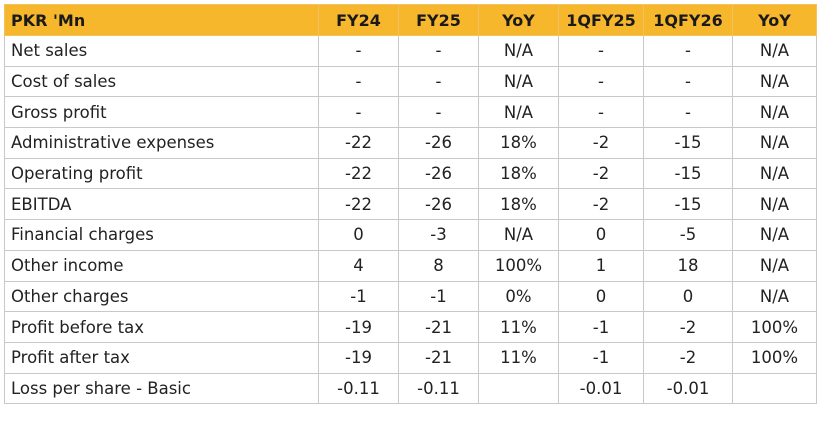 The height and width of the screenshot is (424, 822). Describe the element at coordinates (438, 235) in the screenshot. I see `table-cell: -3` at that location.